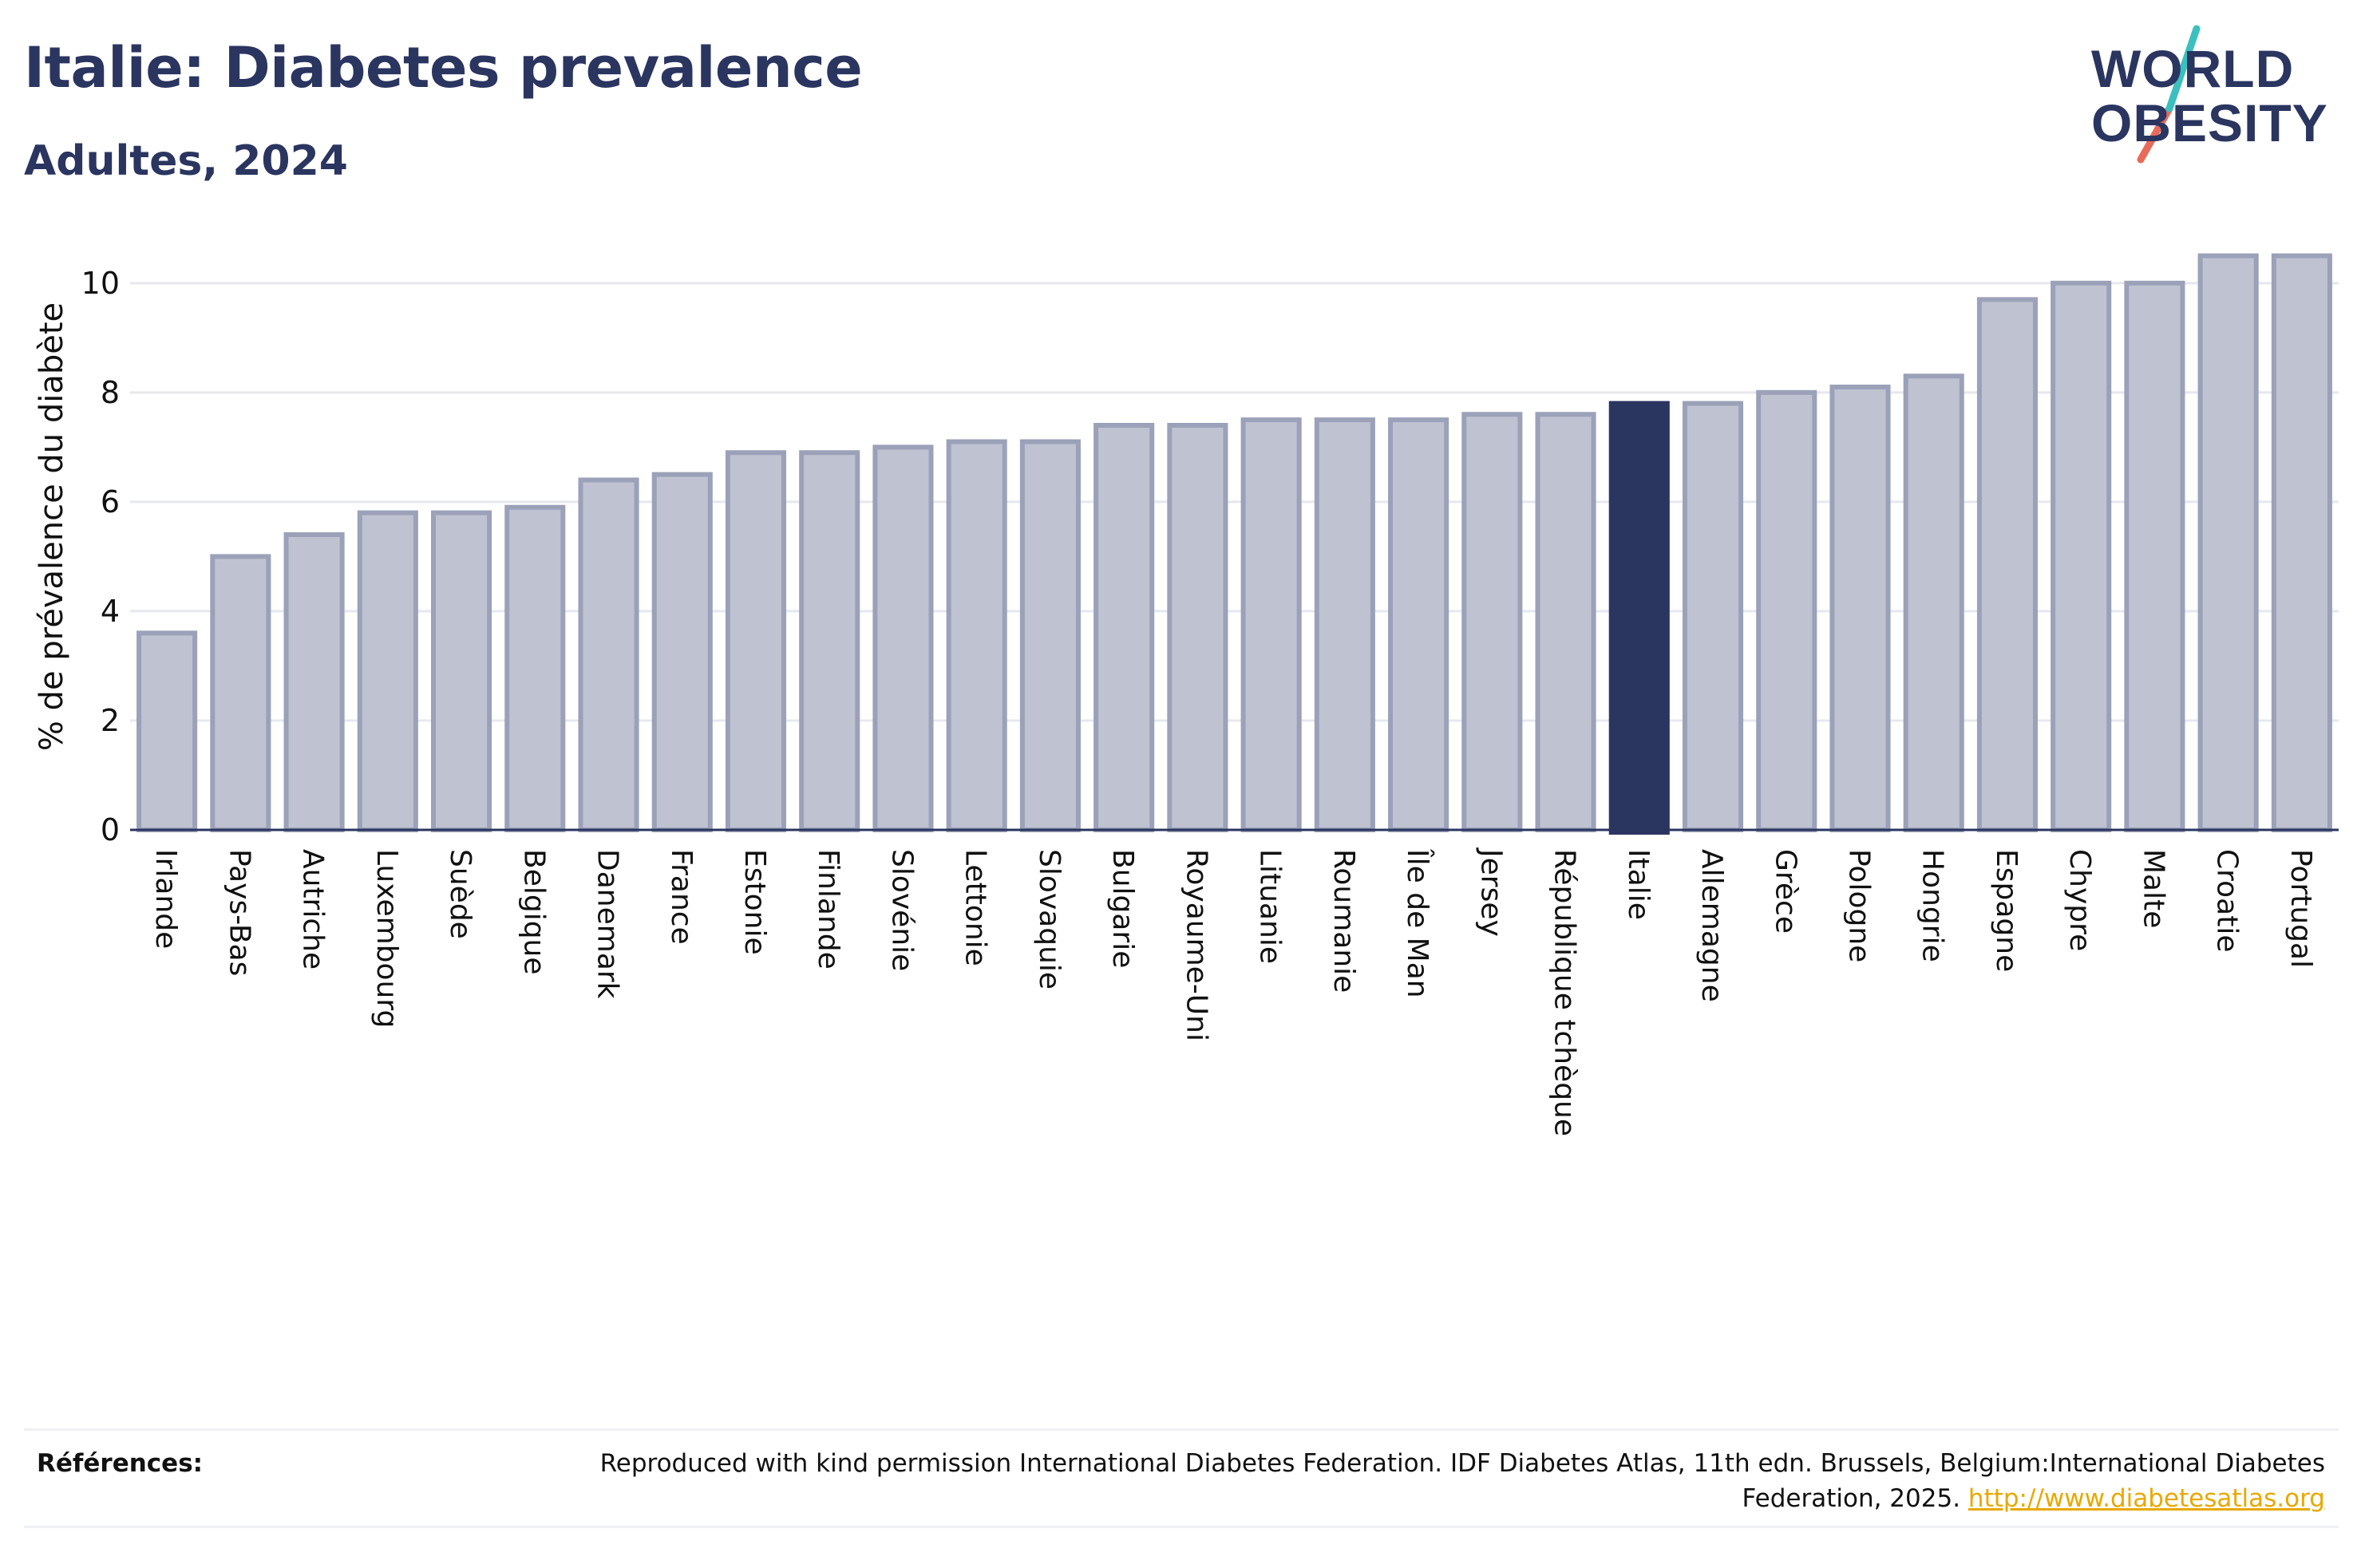 The height and width of the screenshot is (1568, 2361). What do you see at coordinates (1049, 919) in the screenshot?
I see `x-tick-label: Slovaquie` at bounding box center [1049, 919].